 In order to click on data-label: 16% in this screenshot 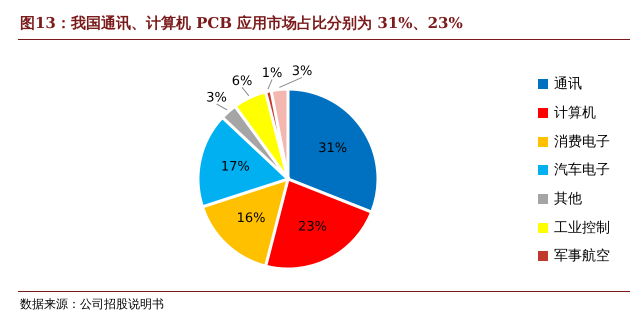, I will do `click(251, 218)`.